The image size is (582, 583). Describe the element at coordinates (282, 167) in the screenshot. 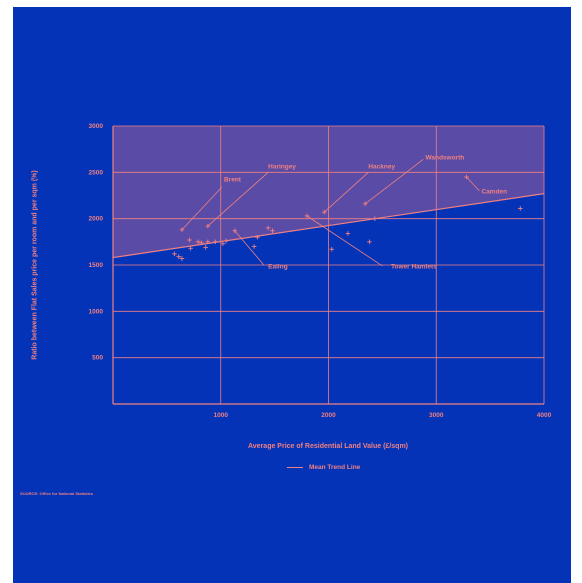

I see `annotation-label: Haringey` at that location.